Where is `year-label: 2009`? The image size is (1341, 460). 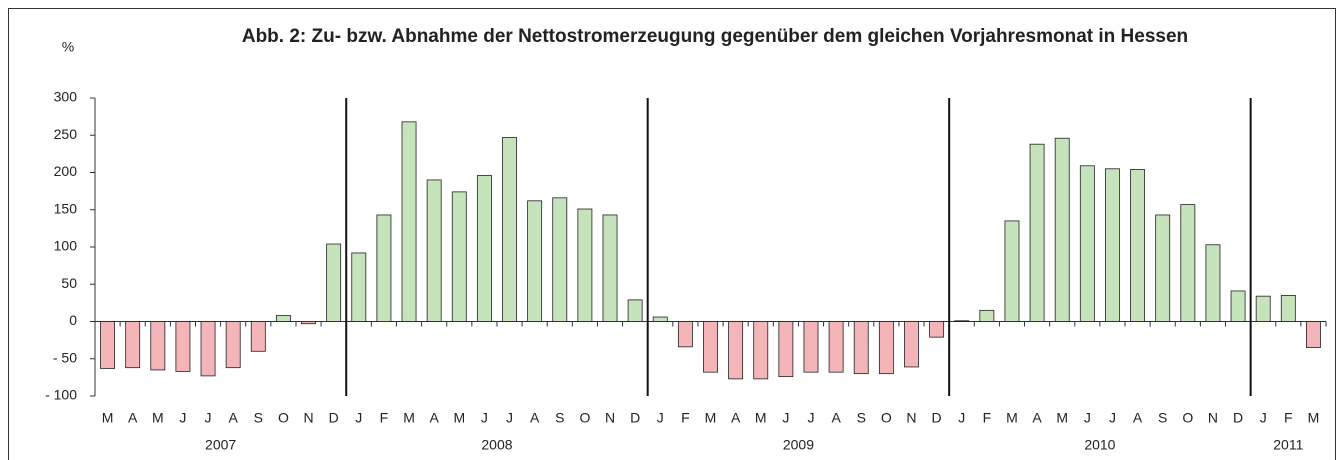
year-label: 2009 is located at coordinates (798, 445).